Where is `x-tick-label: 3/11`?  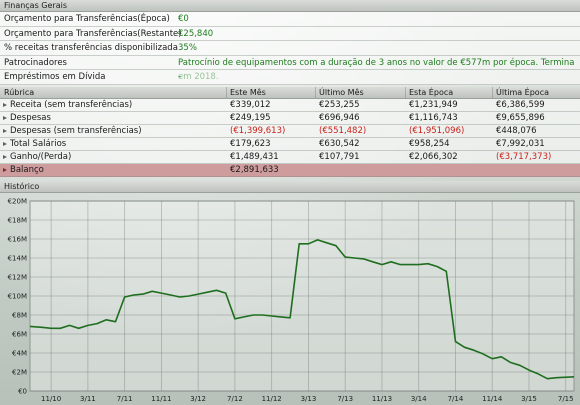
x-tick-label: 3/11 is located at coordinates (88, 399).